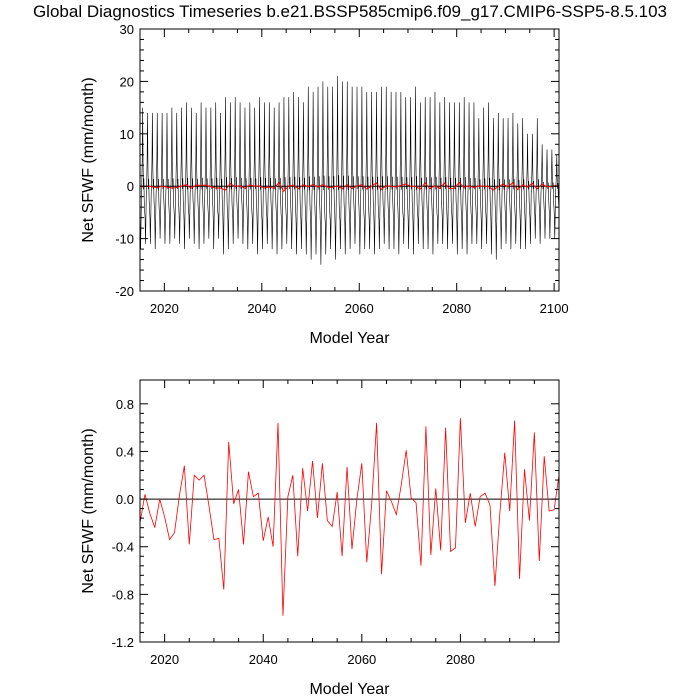  Describe the element at coordinates (124, 291) in the screenshot. I see `y-tick-label: -20` at that location.